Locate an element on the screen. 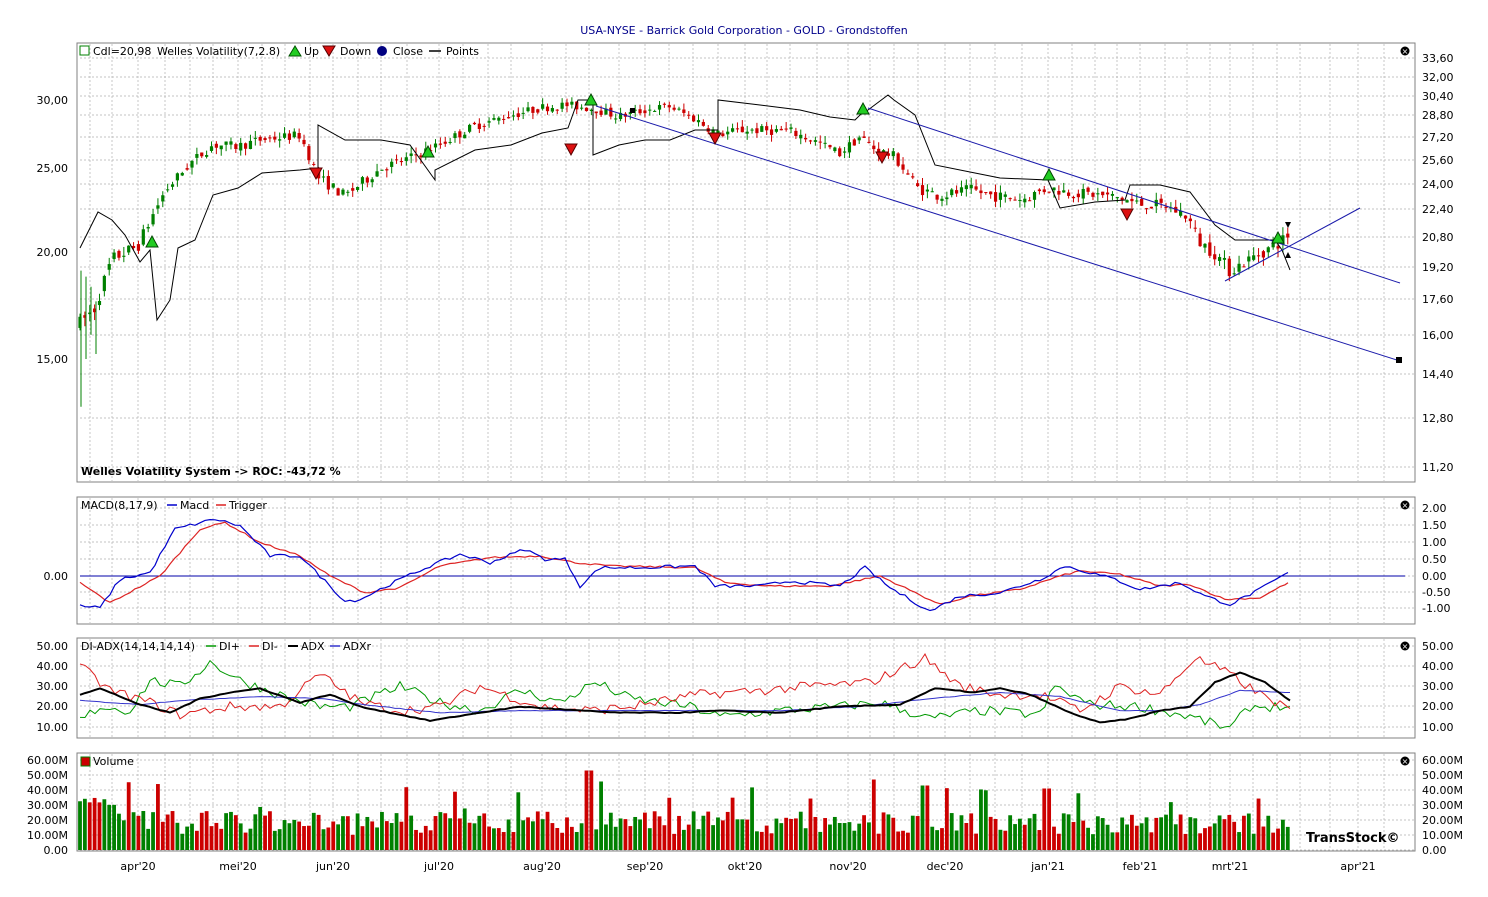 The image size is (1488, 897). close-adx-panel-icon: × is located at coordinates (1405, 646).